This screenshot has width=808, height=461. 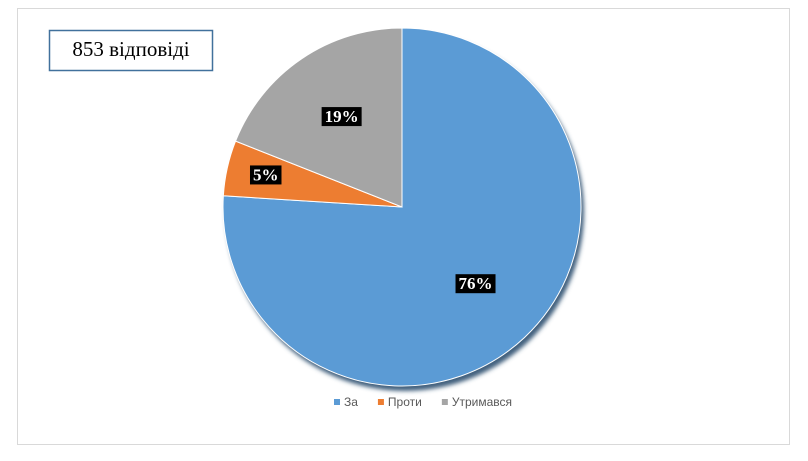 I want to click on chart-title: 853 відповіді, so click(x=130, y=49).